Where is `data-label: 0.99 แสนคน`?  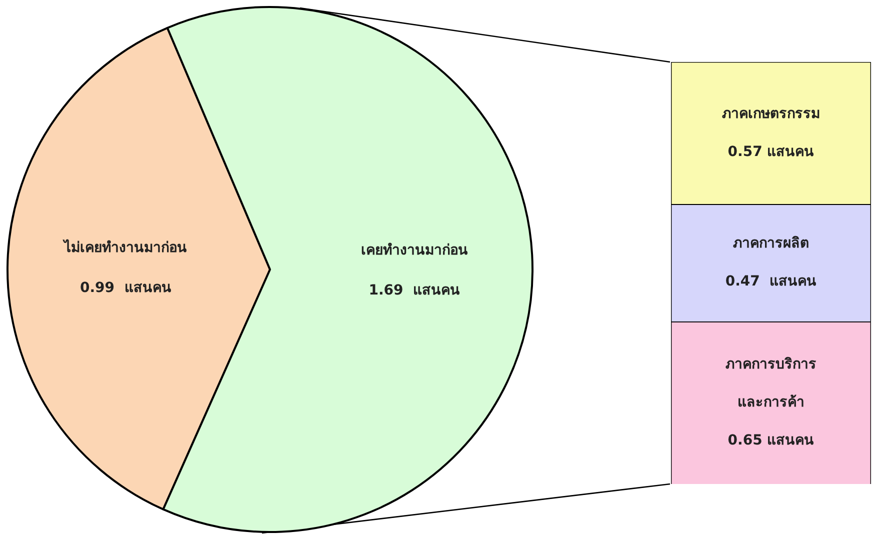
data-label: 0.99 แสนคน is located at coordinates (126, 288).